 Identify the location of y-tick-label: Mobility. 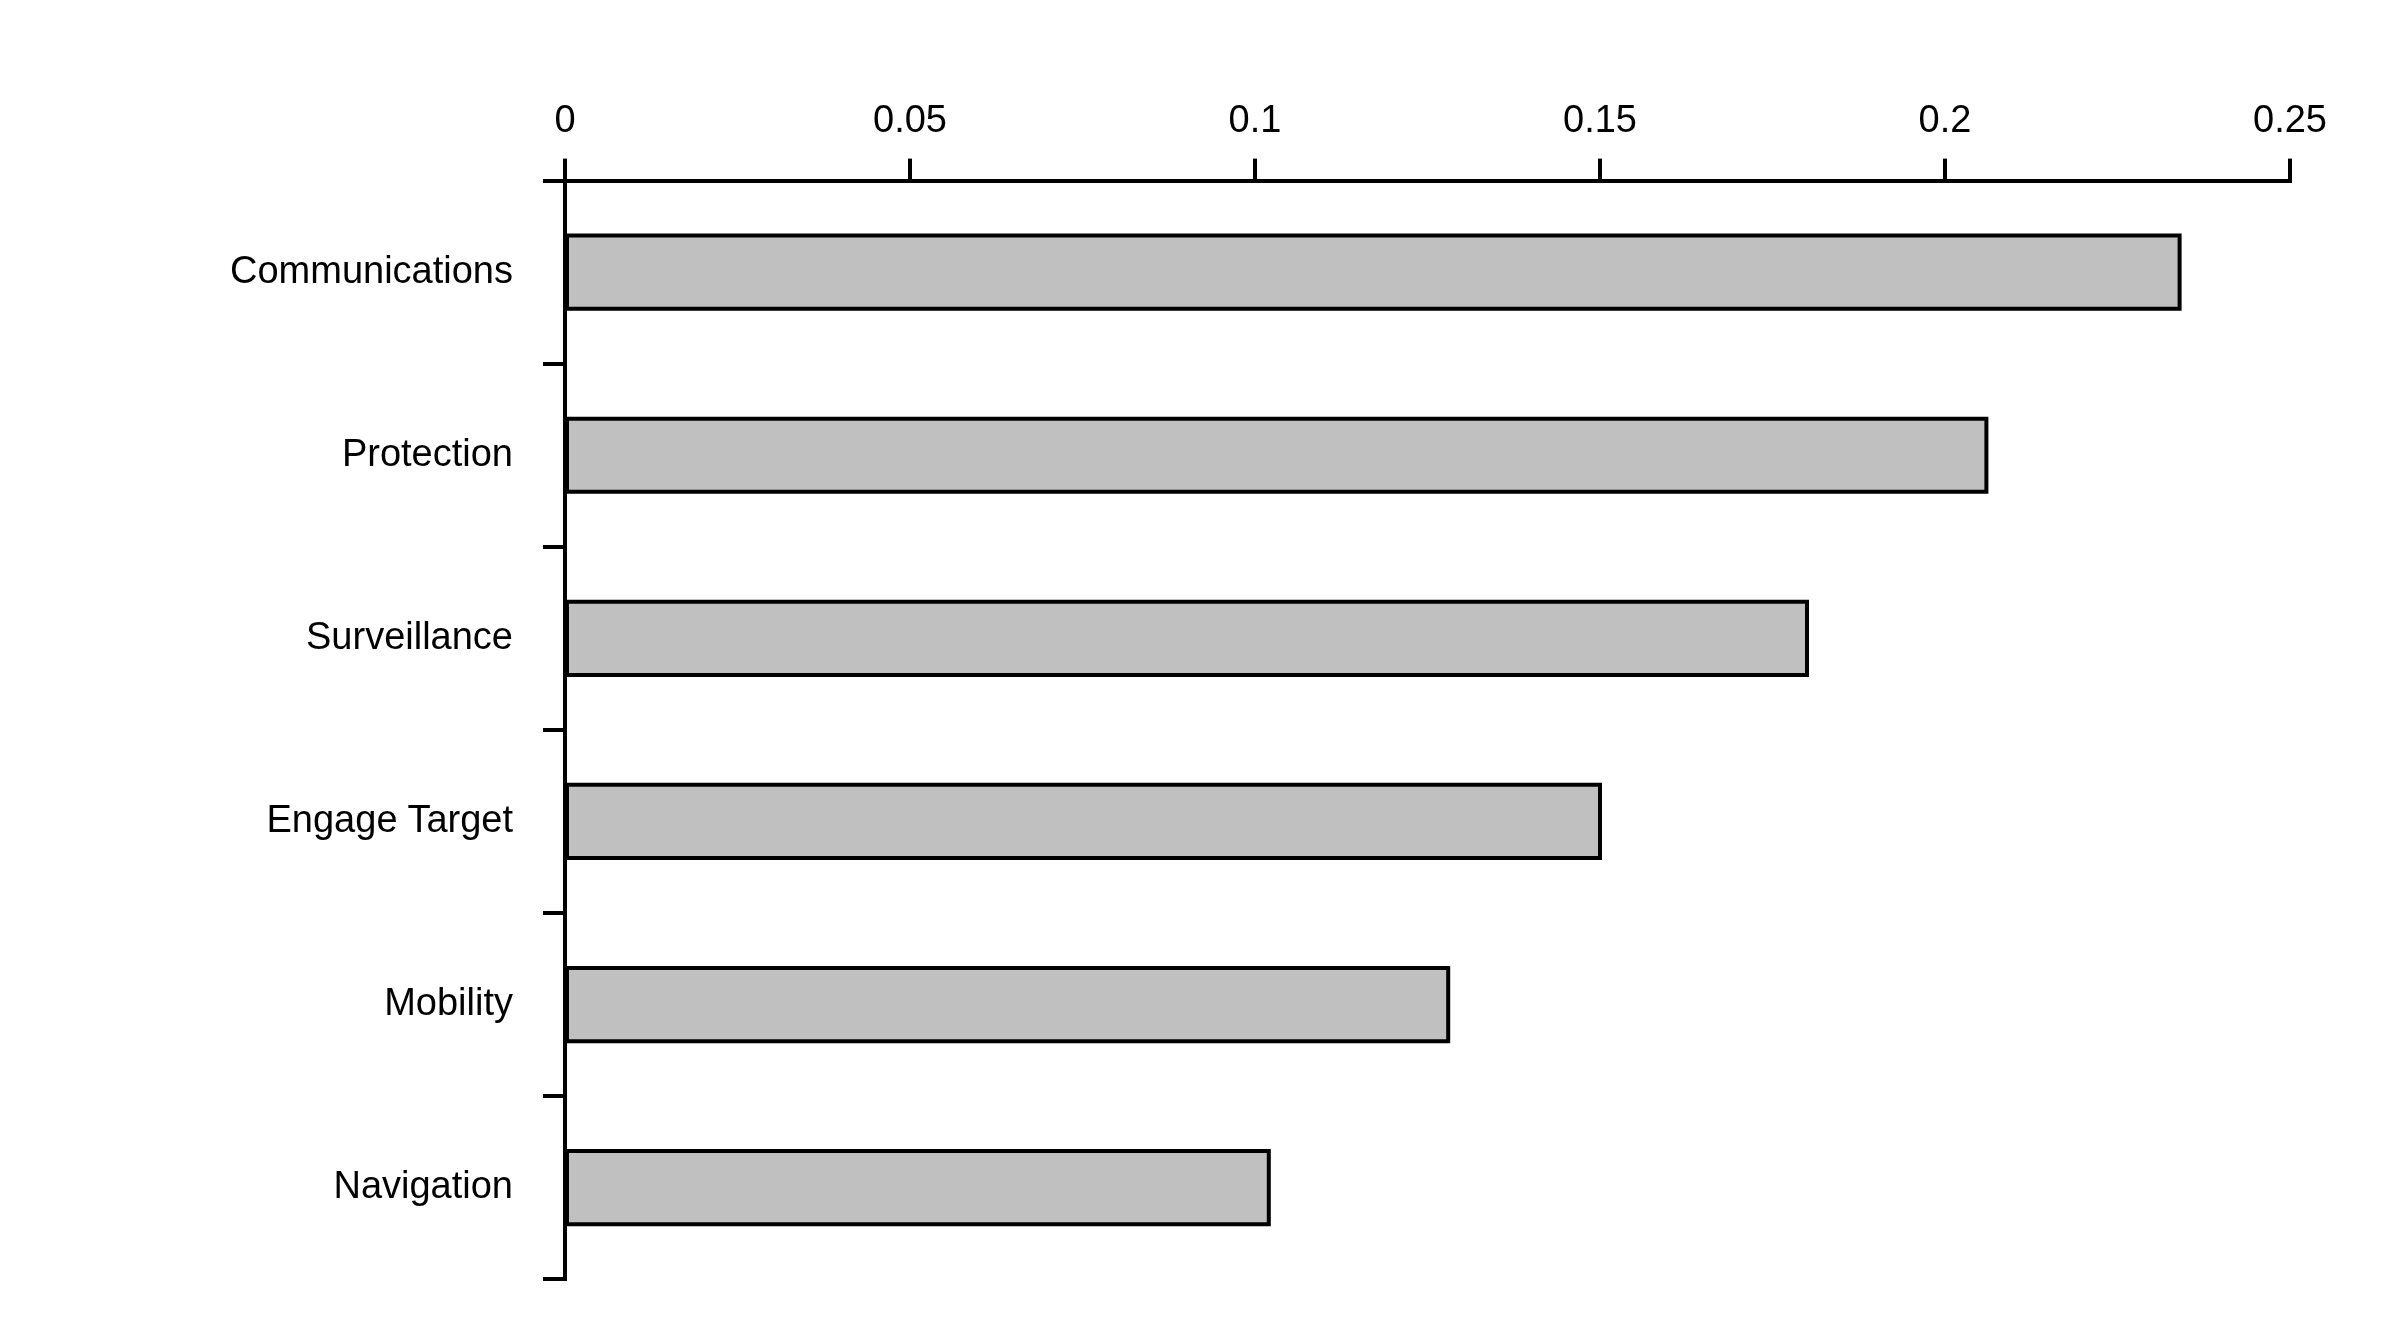
(448, 1002).